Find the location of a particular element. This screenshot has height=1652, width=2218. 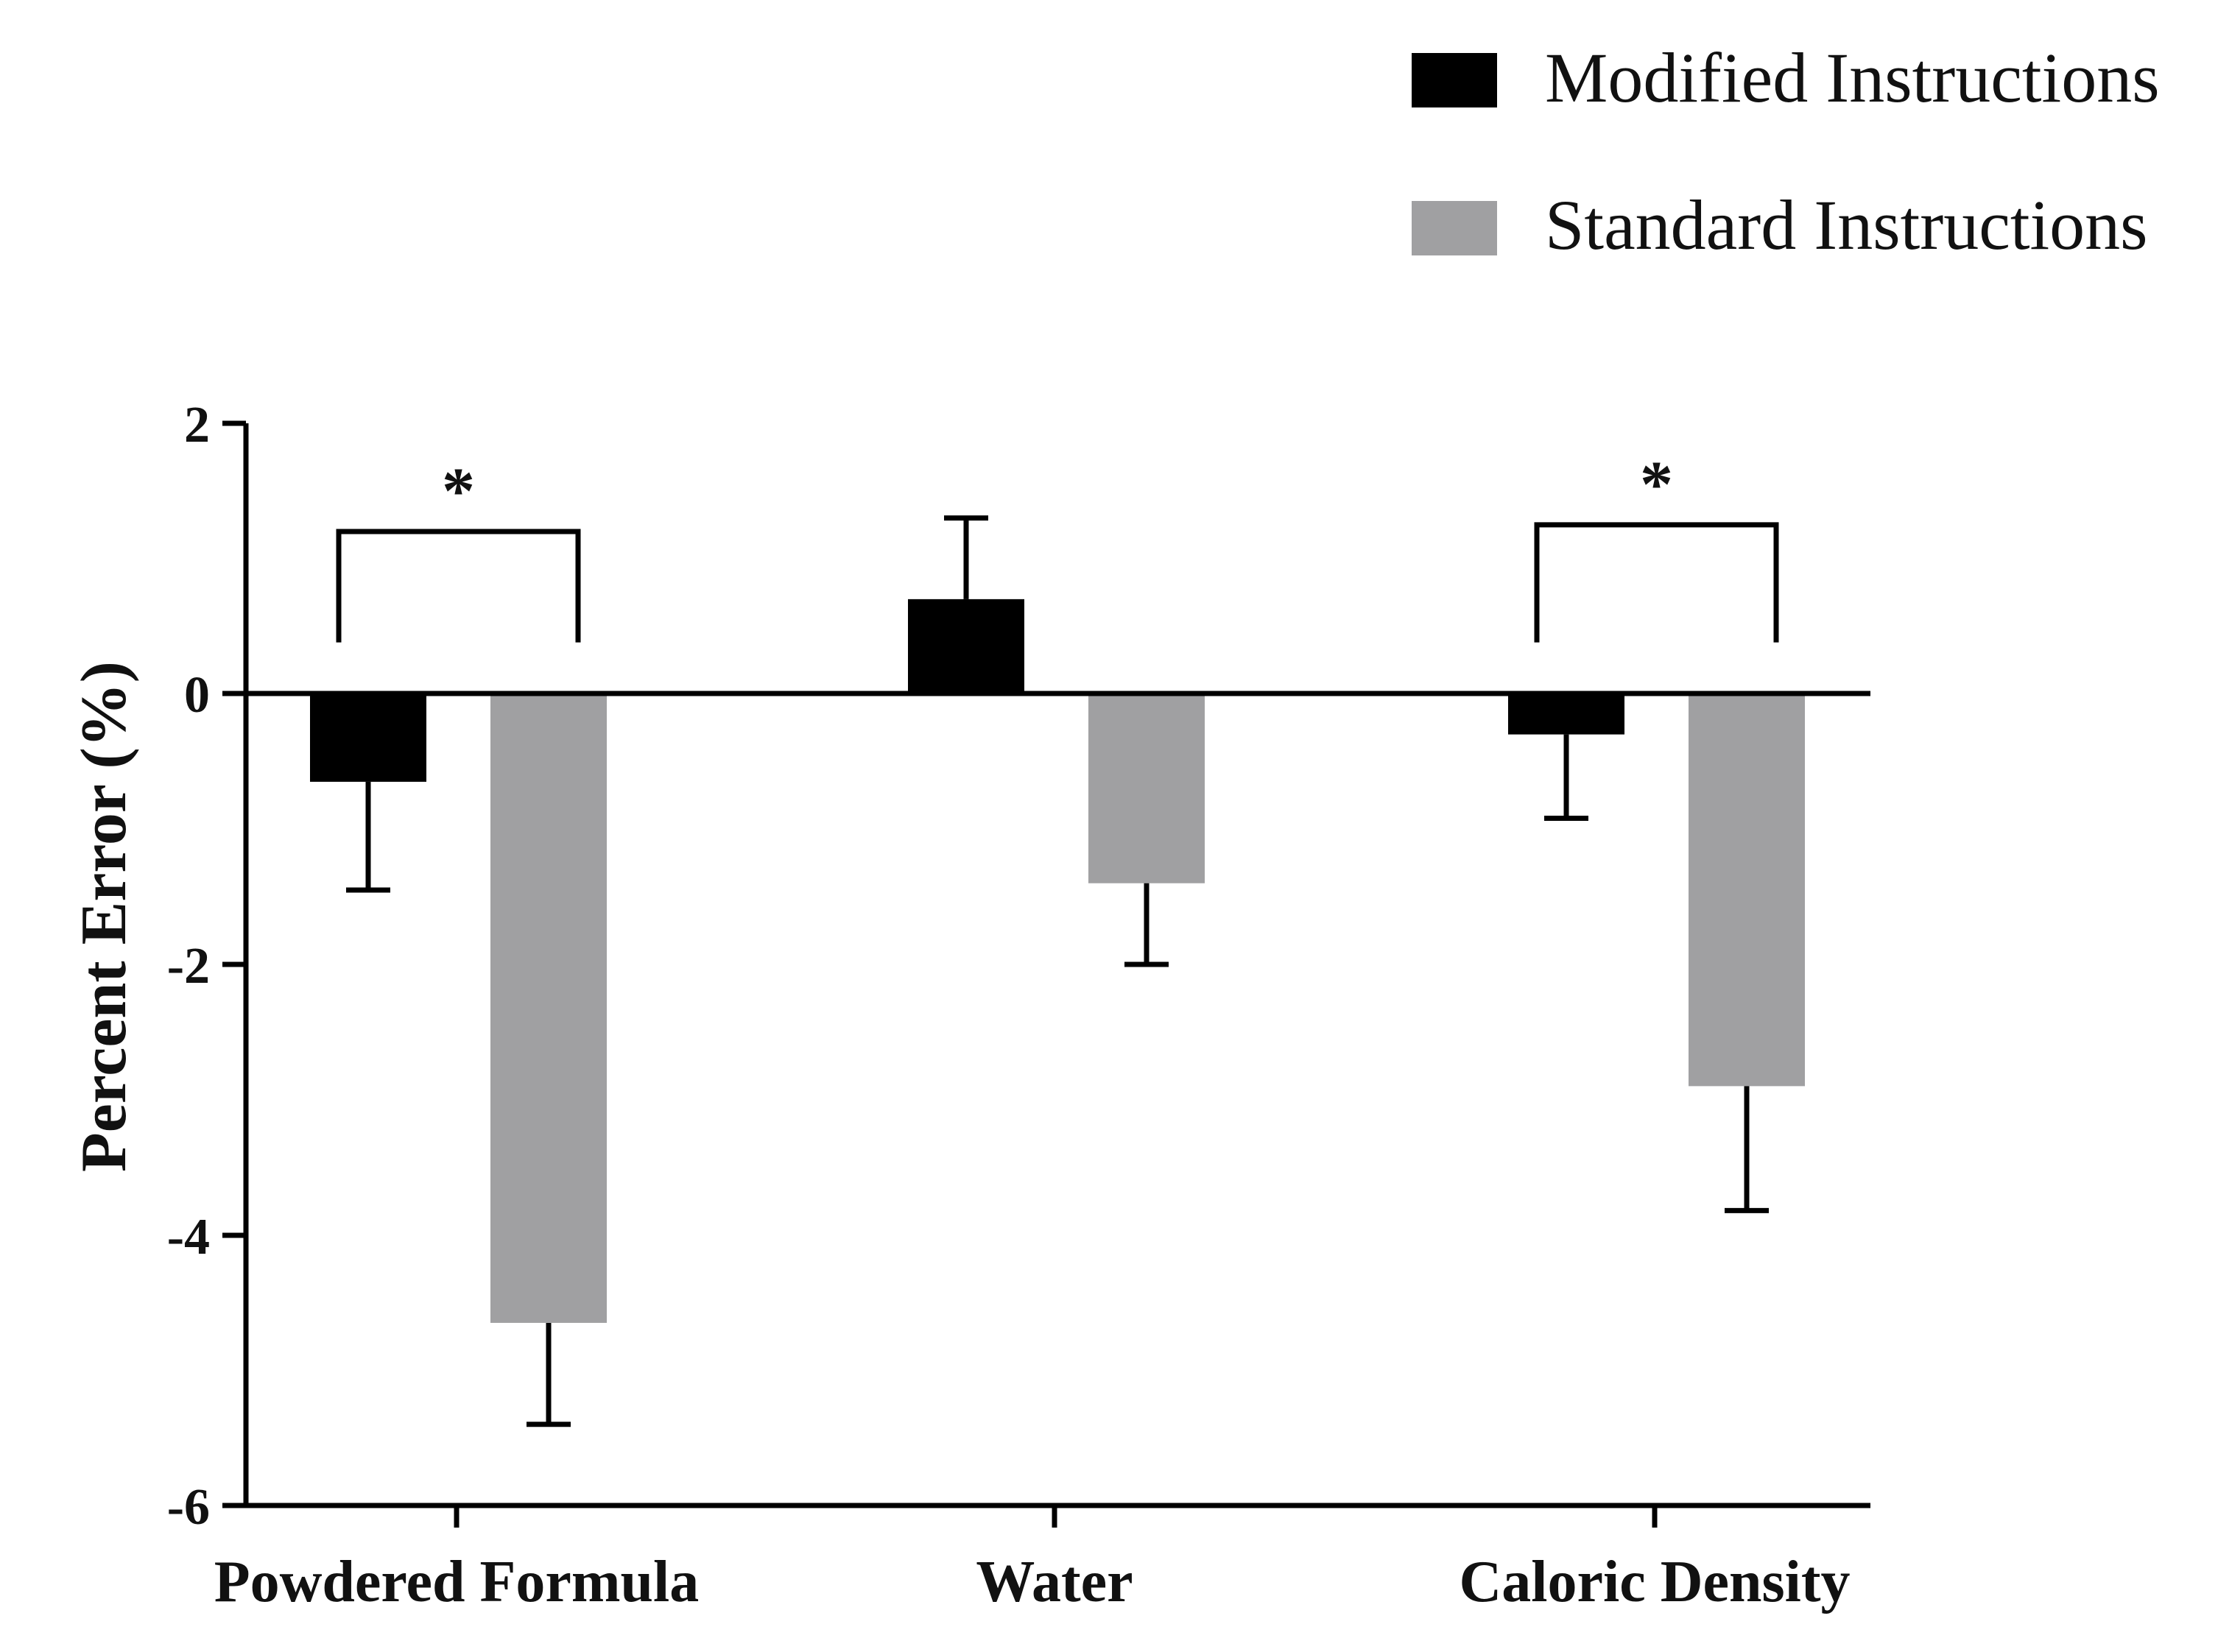

error-bar-standard-instructions-water is located at coordinates (1146, 925).